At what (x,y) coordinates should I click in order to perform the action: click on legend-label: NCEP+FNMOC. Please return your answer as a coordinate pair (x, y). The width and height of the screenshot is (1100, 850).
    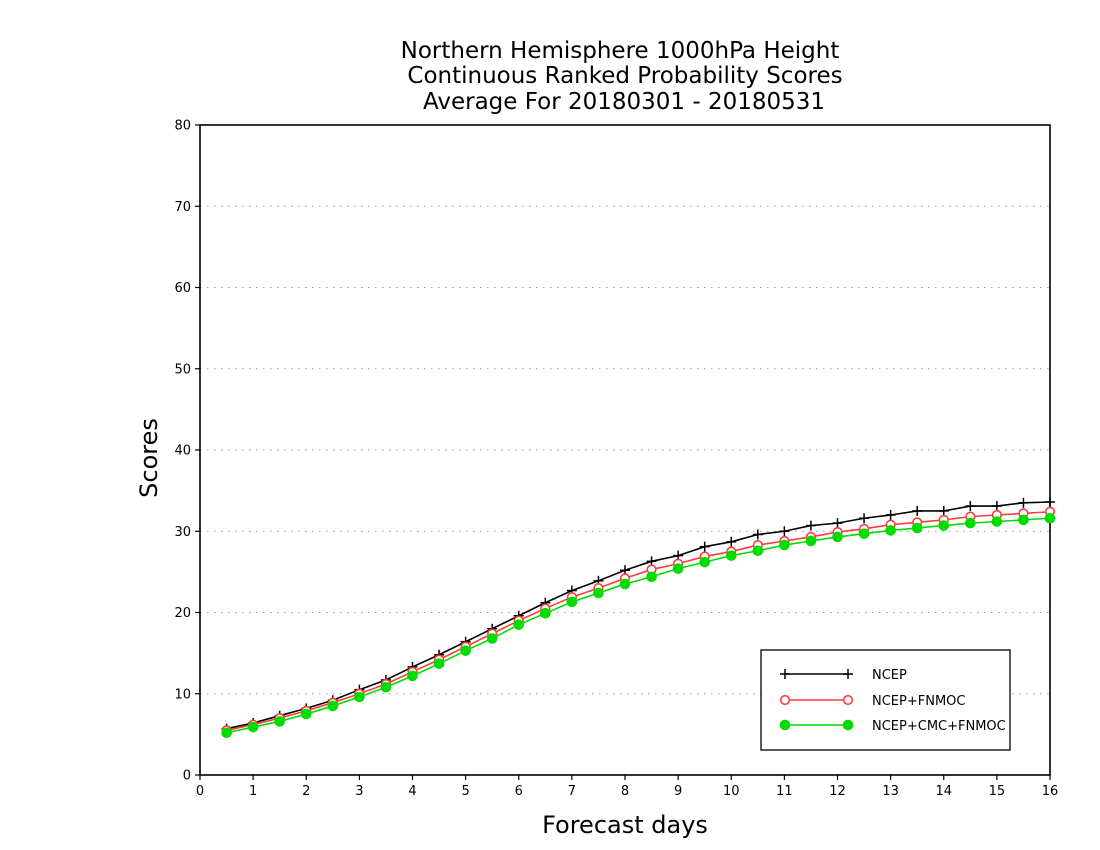
    Looking at the image, I should click on (918, 701).